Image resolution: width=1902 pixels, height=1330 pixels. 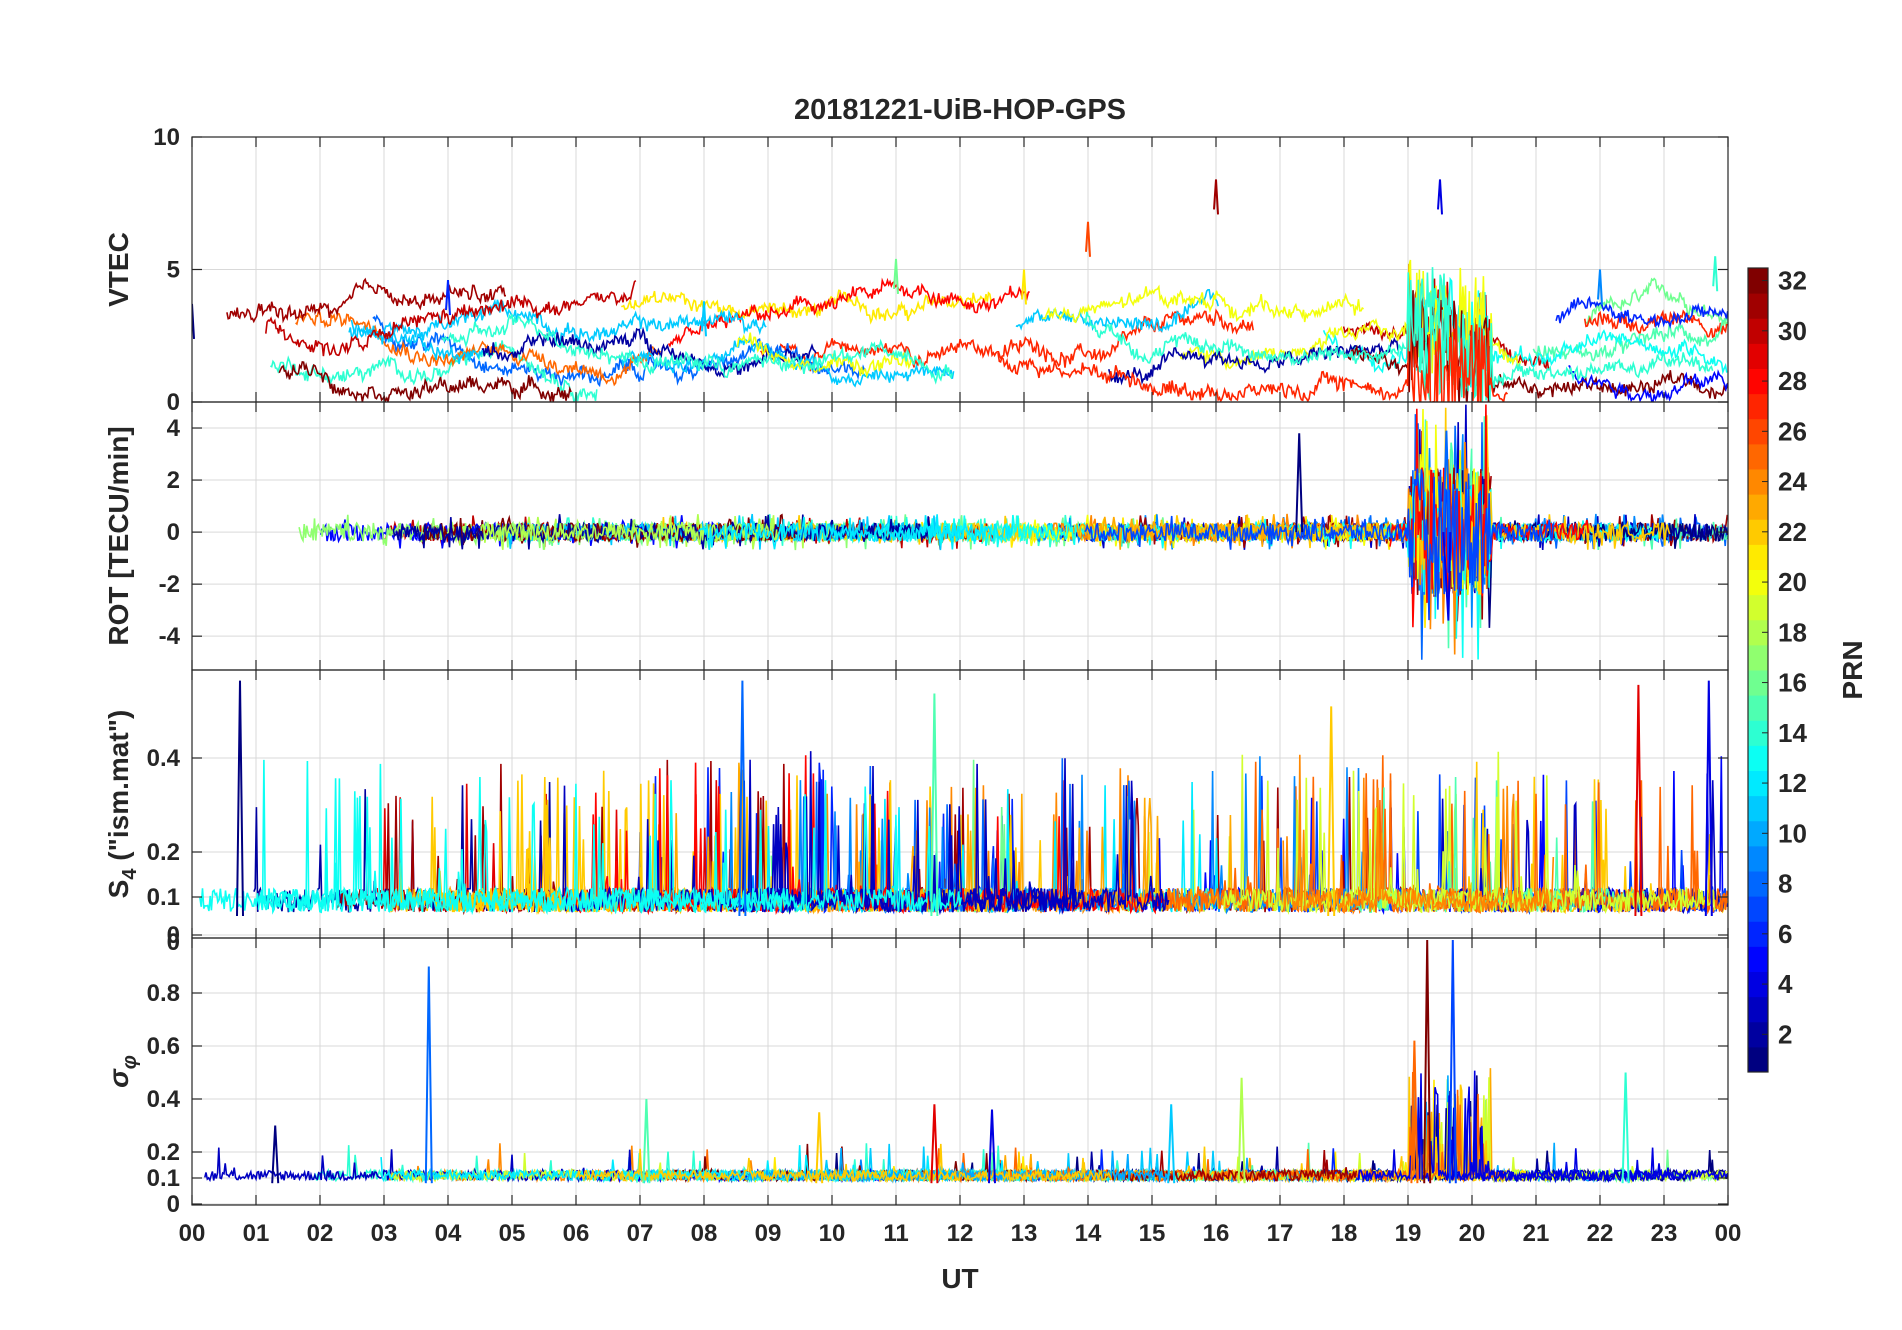 What do you see at coordinates (640, 1233) in the screenshot?
I see `x-tick-label: 07` at bounding box center [640, 1233].